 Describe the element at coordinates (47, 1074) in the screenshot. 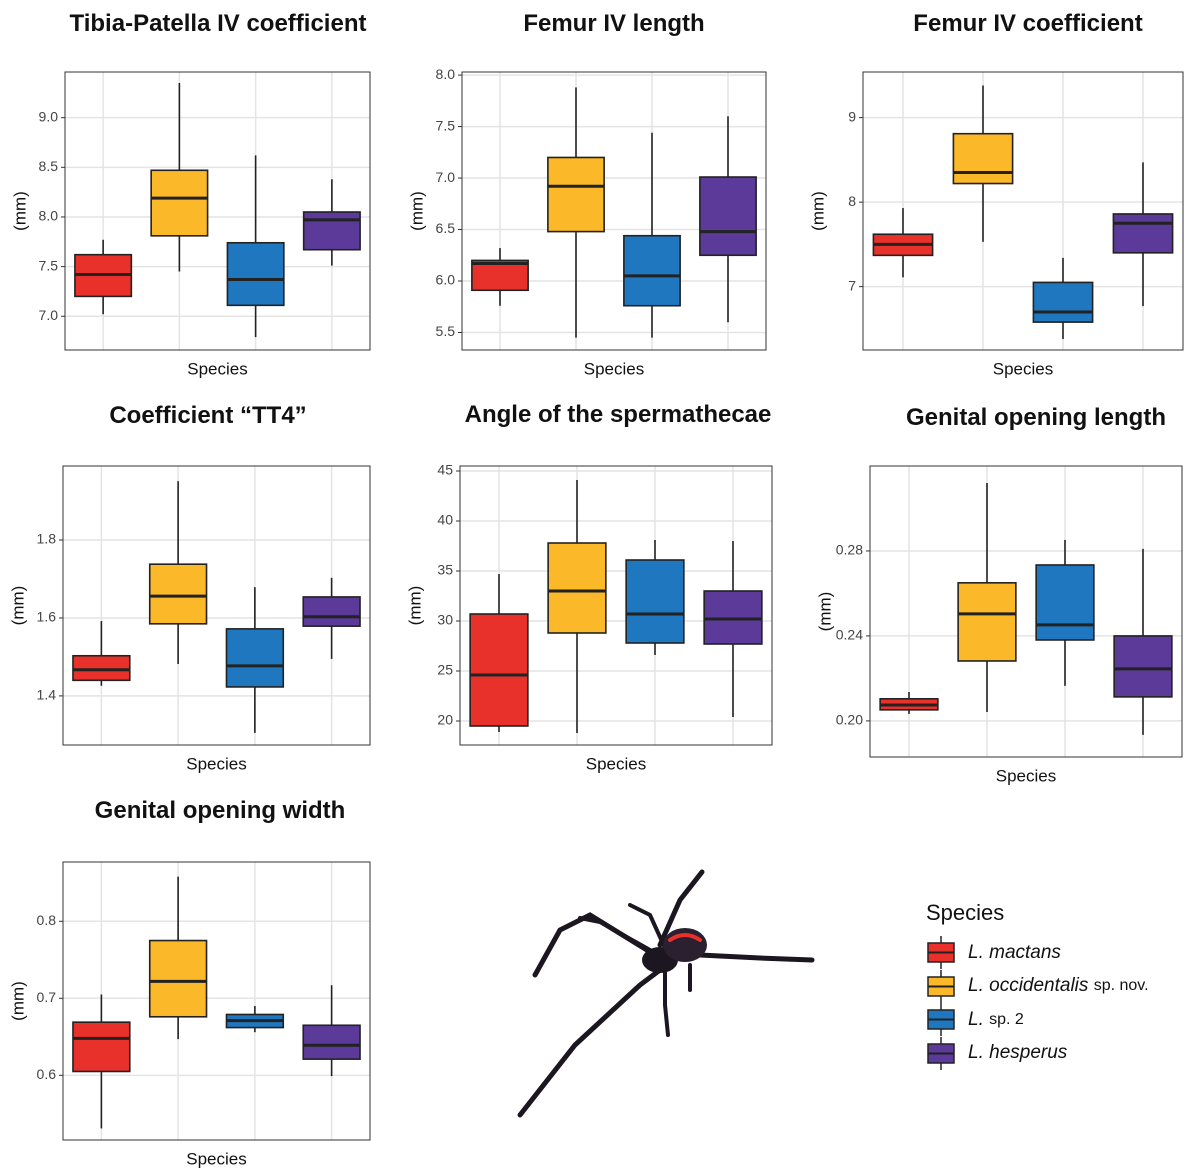

I see `y-tick-label: 0.6` at that location.